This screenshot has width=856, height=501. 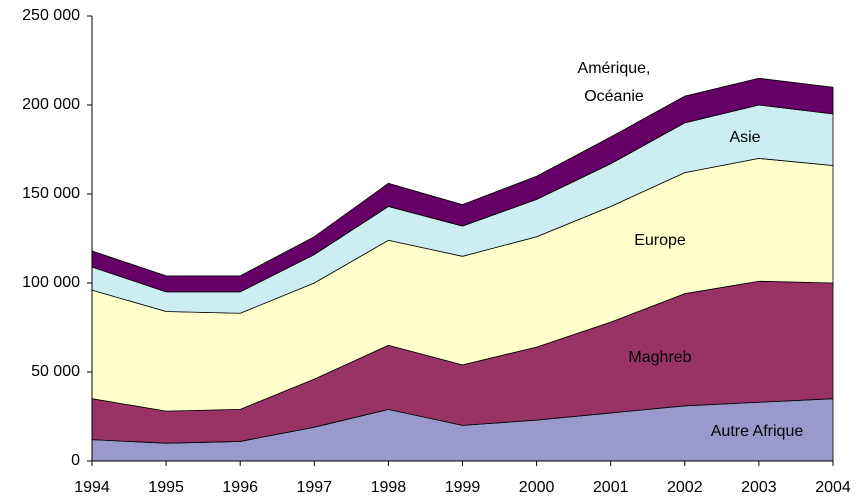 I want to click on x-tick-label: 1998, so click(x=389, y=487).